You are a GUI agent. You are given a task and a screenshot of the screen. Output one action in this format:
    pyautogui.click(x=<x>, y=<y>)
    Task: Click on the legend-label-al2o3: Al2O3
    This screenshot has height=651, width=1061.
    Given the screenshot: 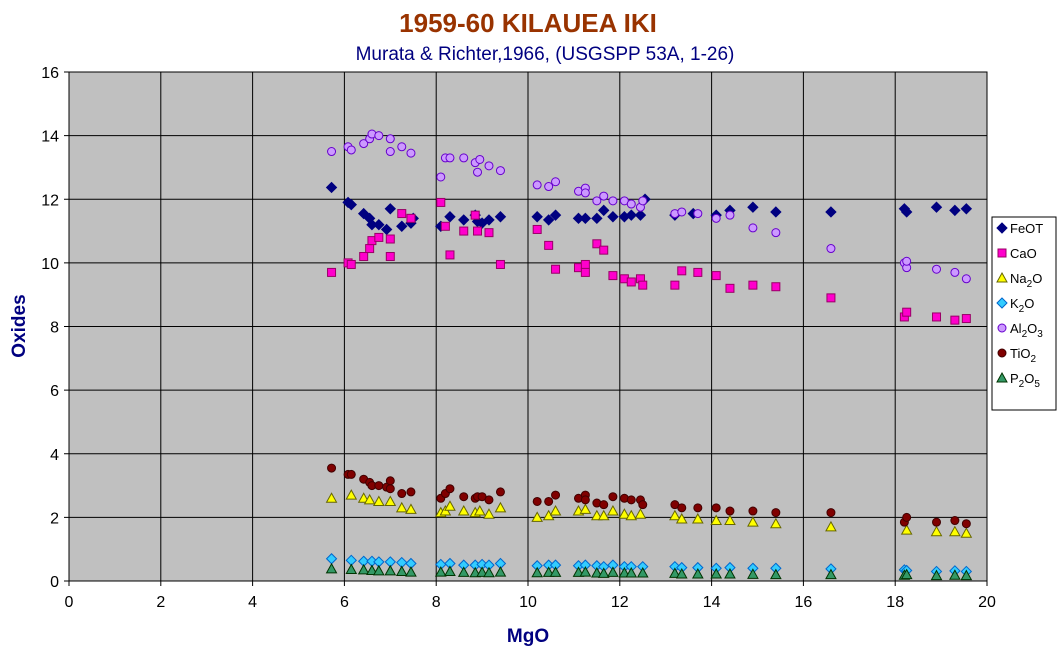 What is the action you would take?
    pyautogui.click(x=1026, y=330)
    